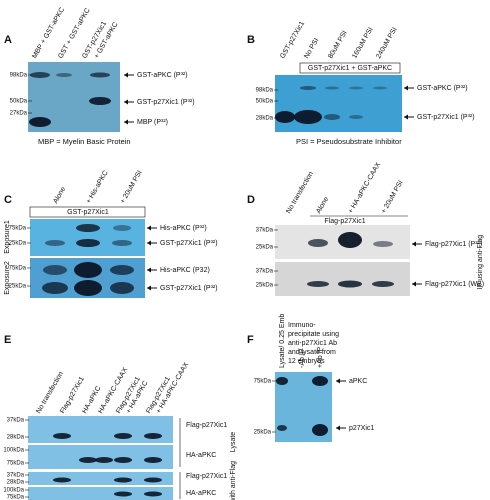  I want to click on note-text: anti-p27Xic1 Ab, so click(312, 343).